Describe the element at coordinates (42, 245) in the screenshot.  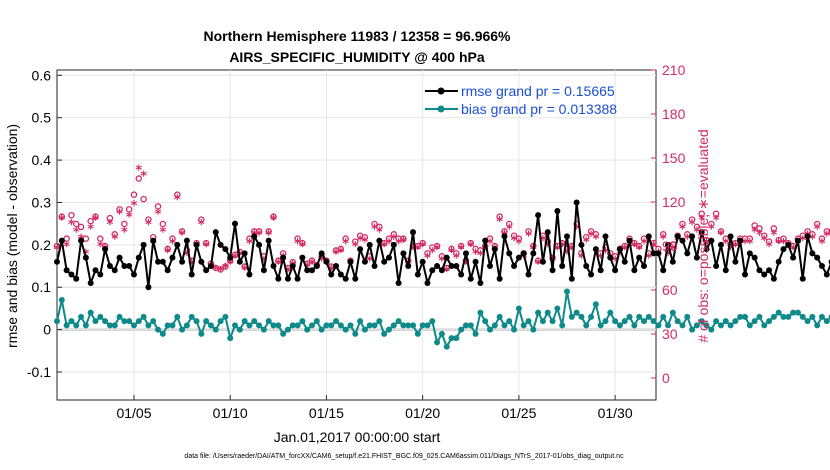
I see `left-tick-label: 0.2` at that location.